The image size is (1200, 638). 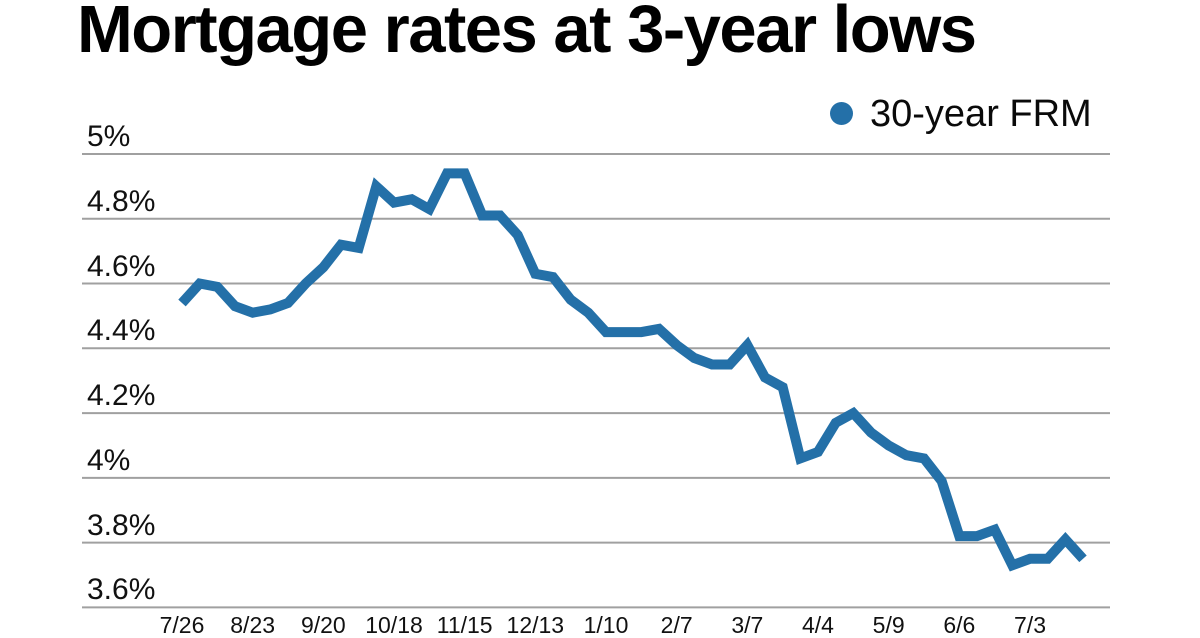 I want to click on y-axis-tick-label: 3.8%, so click(x=121, y=525).